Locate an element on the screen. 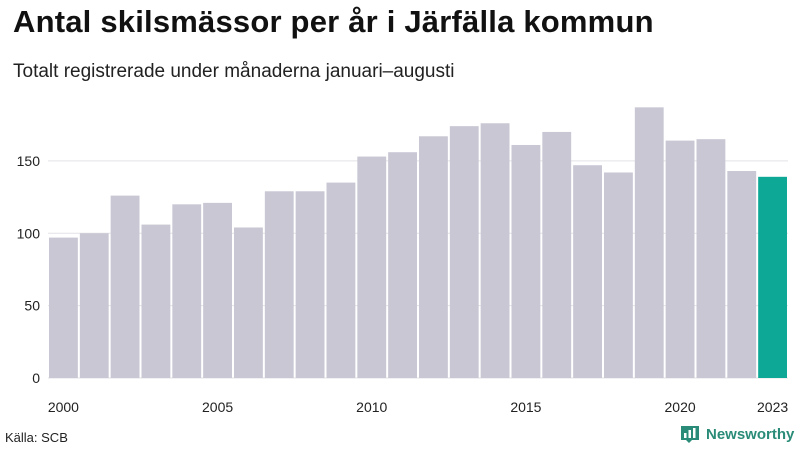 The height and width of the screenshot is (450, 800). x-tick-label: 2020 is located at coordinates (680, 407).